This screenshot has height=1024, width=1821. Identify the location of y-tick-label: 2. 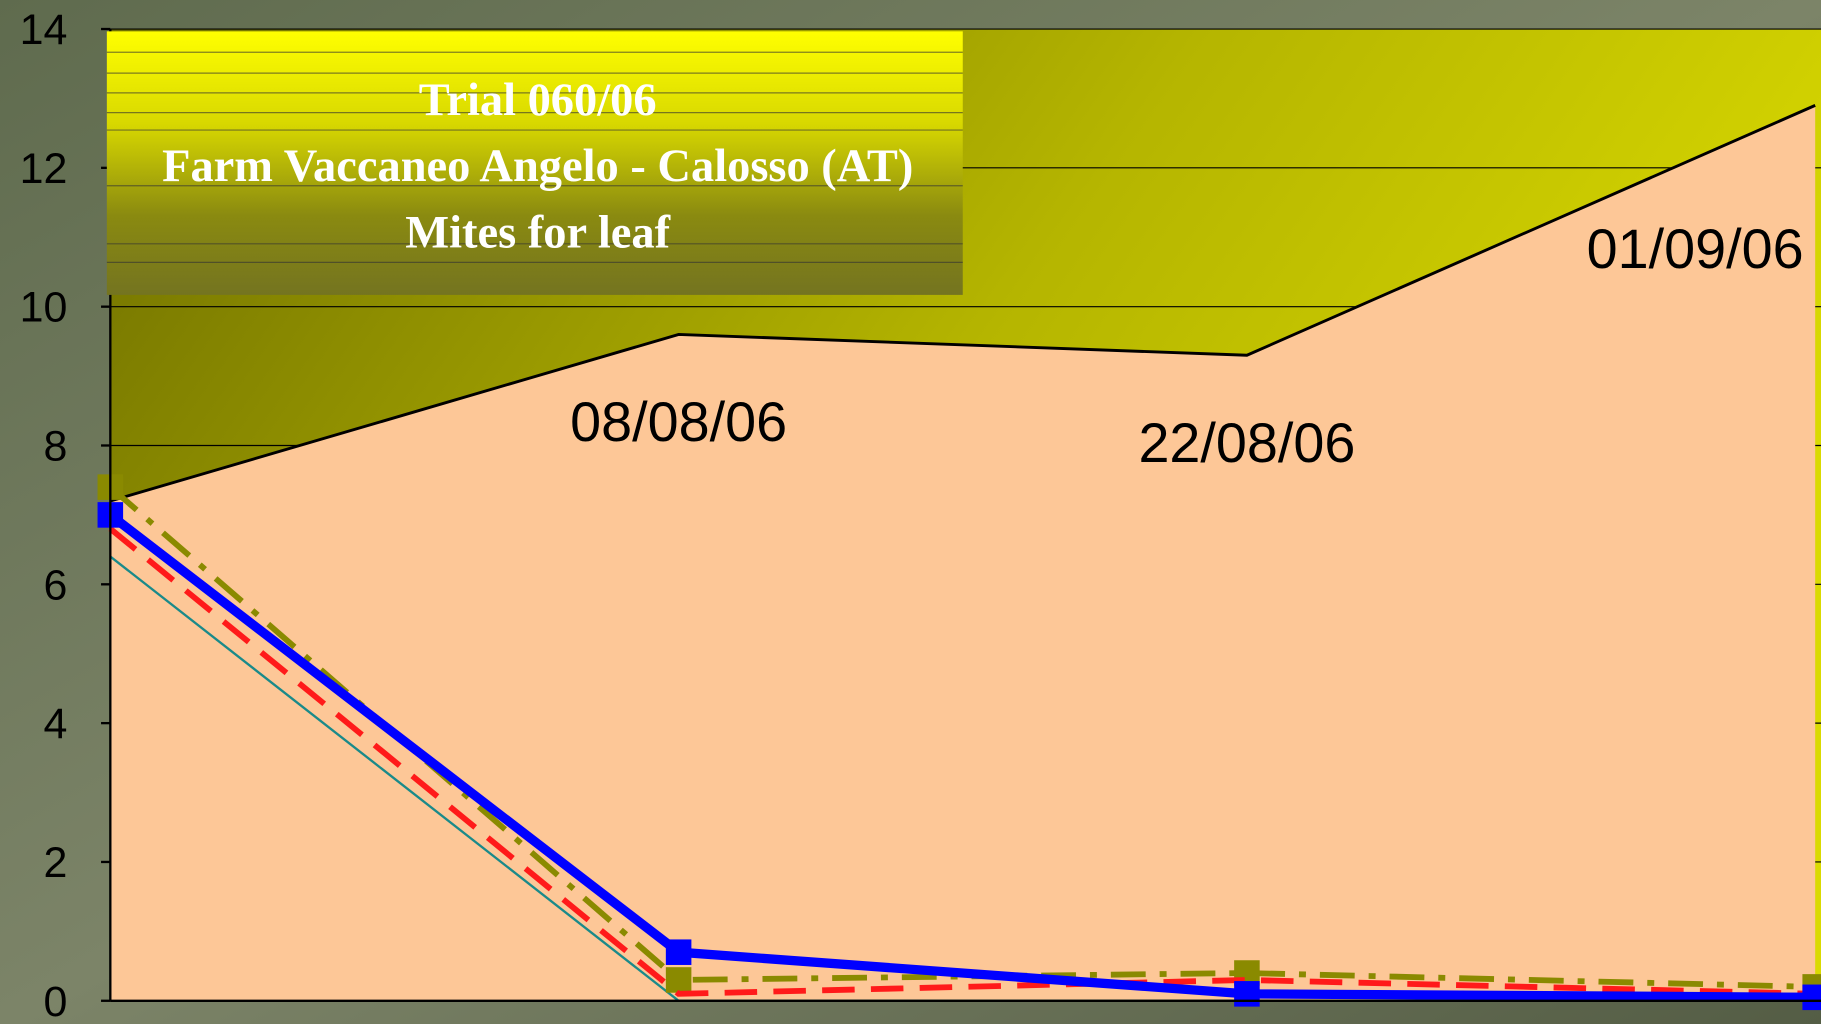
(55, 863).